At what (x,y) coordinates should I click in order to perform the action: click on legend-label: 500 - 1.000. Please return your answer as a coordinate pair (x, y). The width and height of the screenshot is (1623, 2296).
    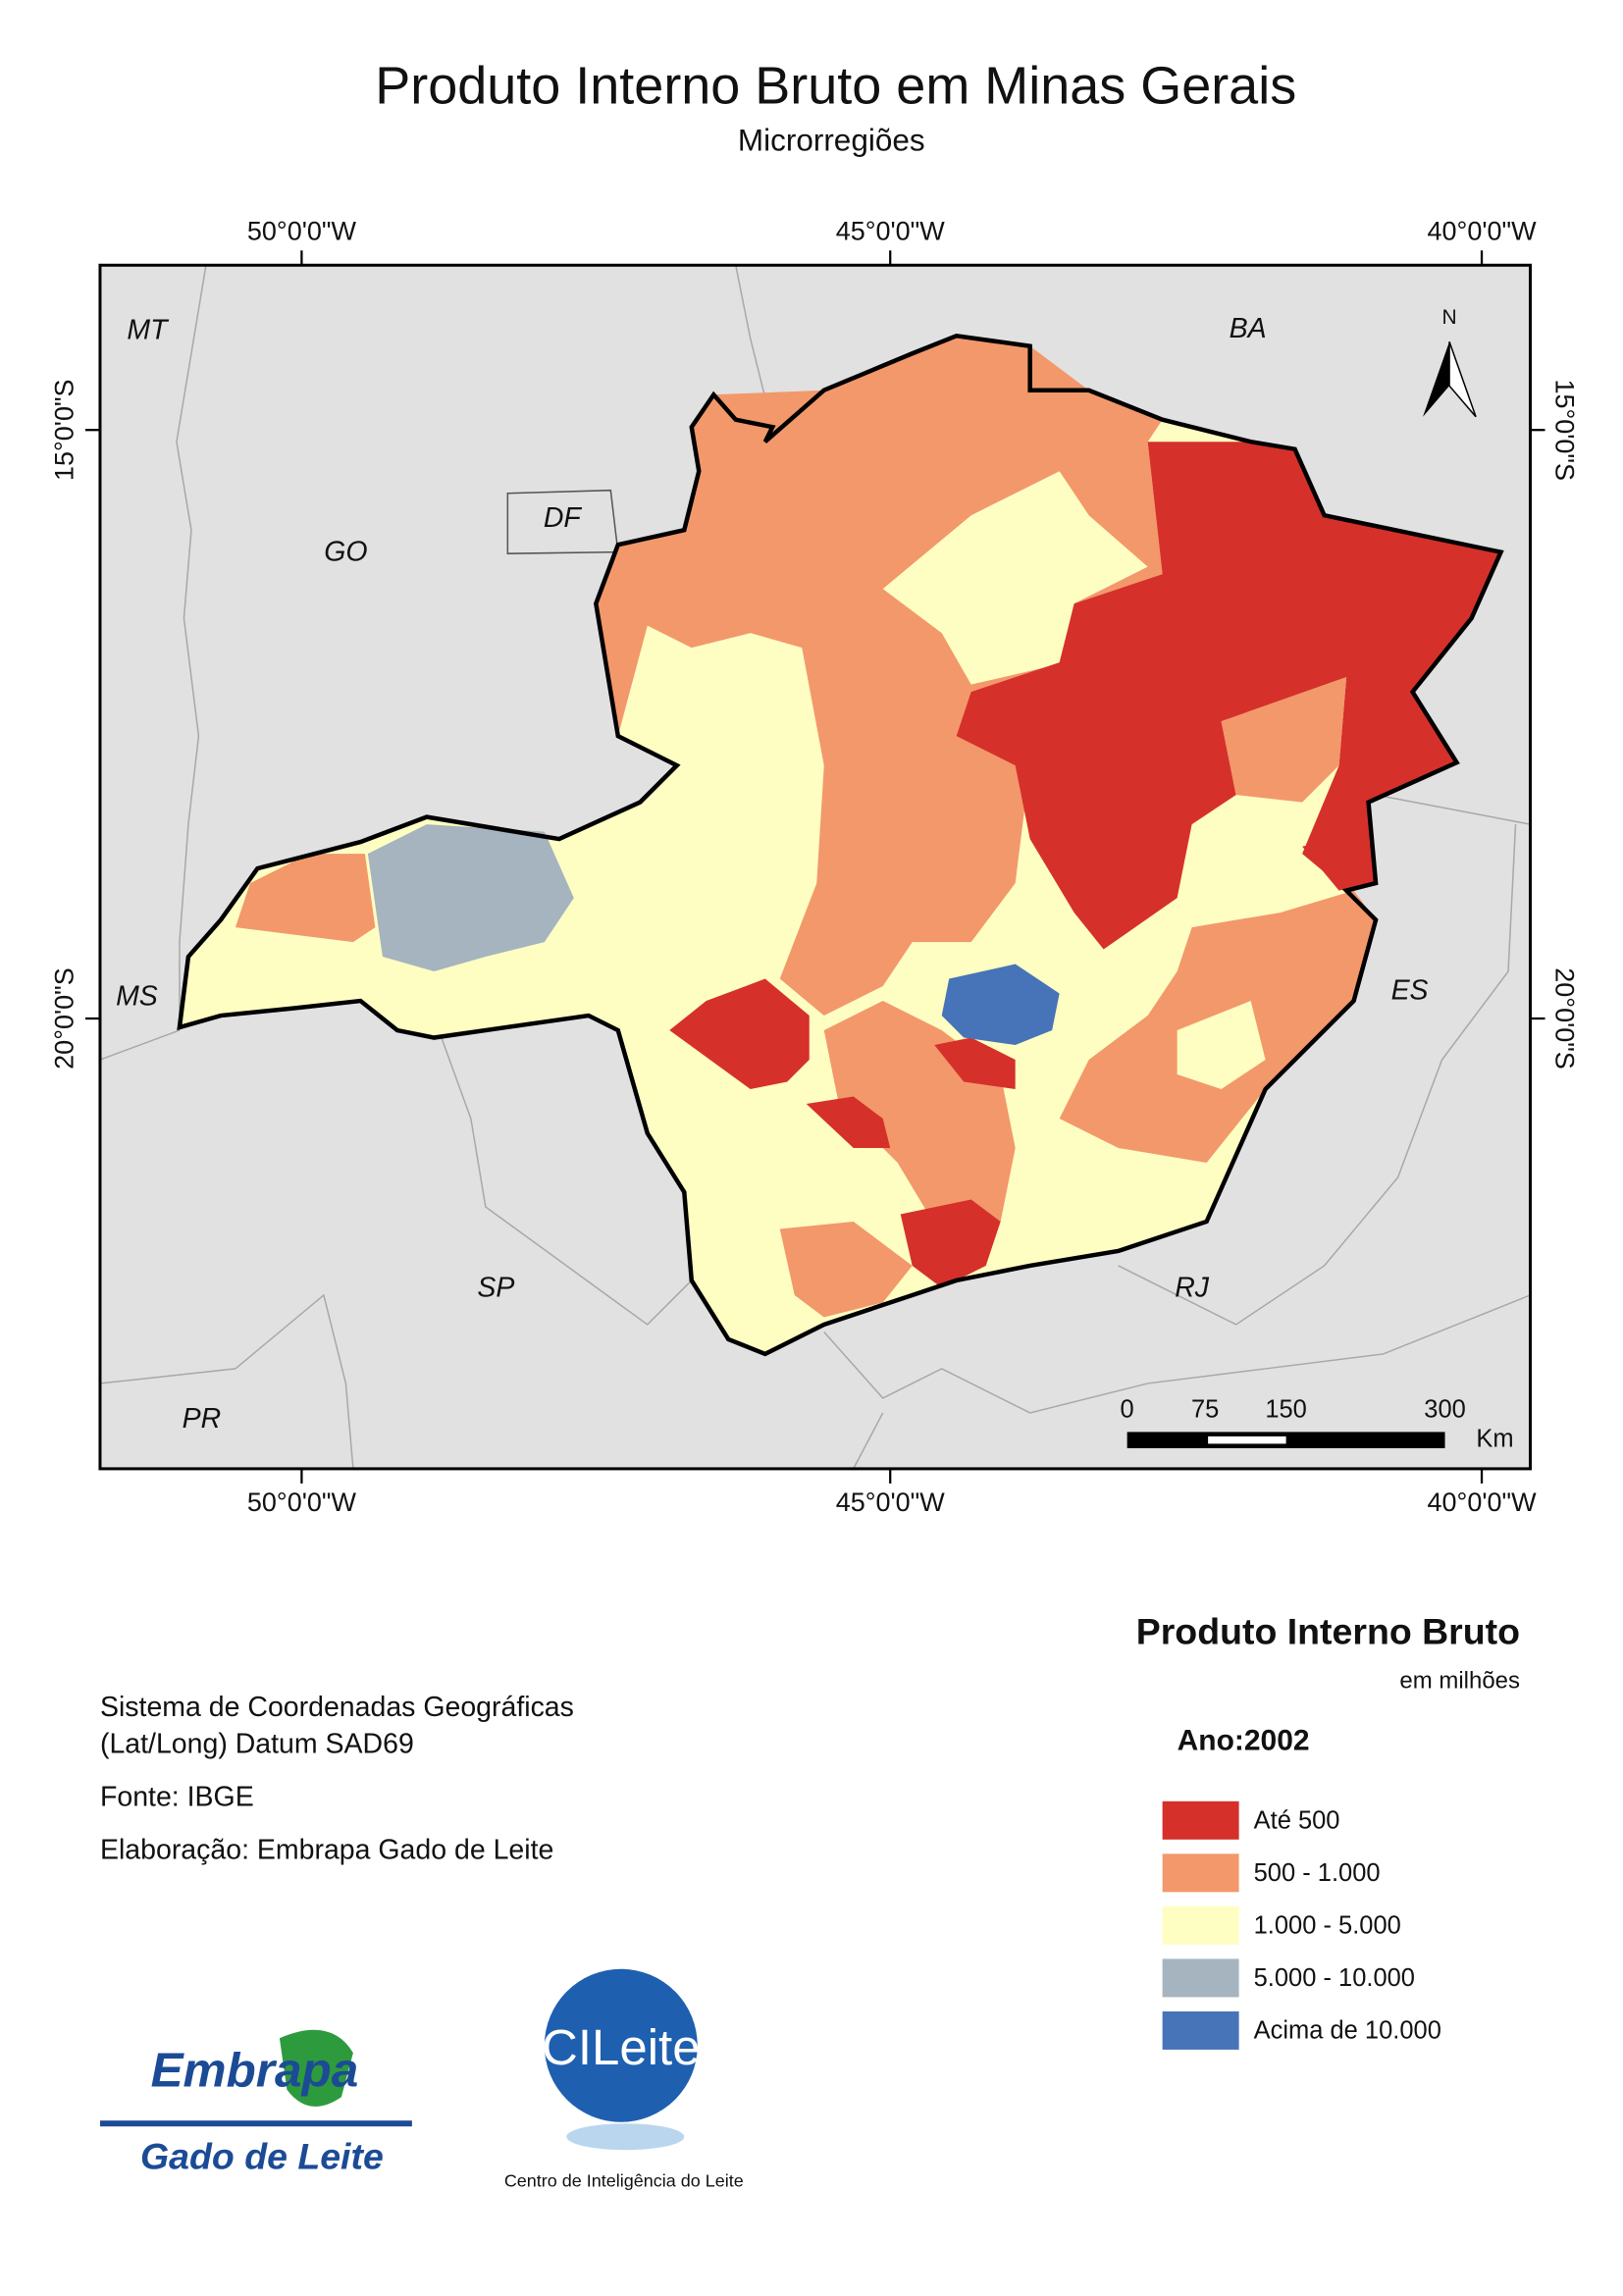
    Looking at the image, I should click on (1317, 1873).